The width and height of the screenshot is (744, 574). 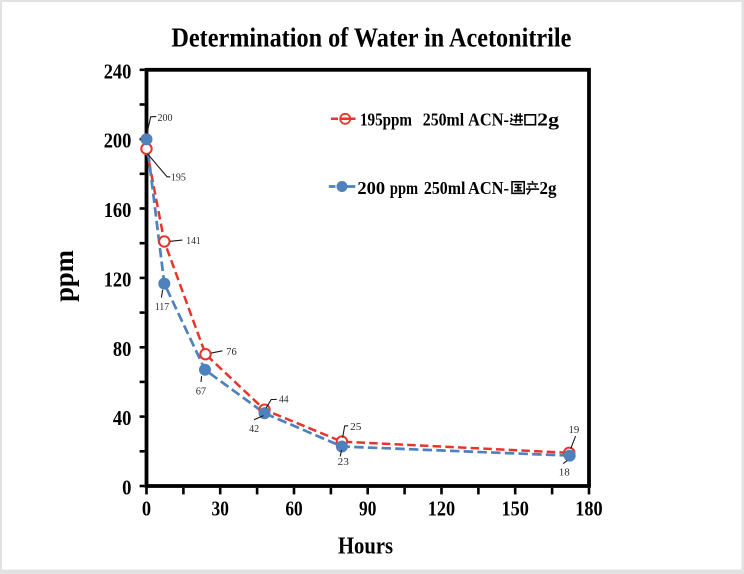 I want to click on svg-text: Hours, so click(x=365, y=545).